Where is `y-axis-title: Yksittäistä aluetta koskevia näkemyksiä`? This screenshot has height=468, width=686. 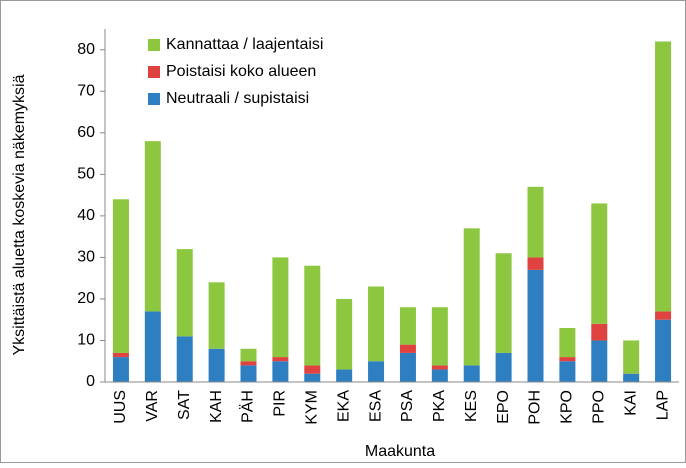 y-axis-title: Yksittäistä aluetta koskevia näkemyksiä is located at coordinates (19, 214).